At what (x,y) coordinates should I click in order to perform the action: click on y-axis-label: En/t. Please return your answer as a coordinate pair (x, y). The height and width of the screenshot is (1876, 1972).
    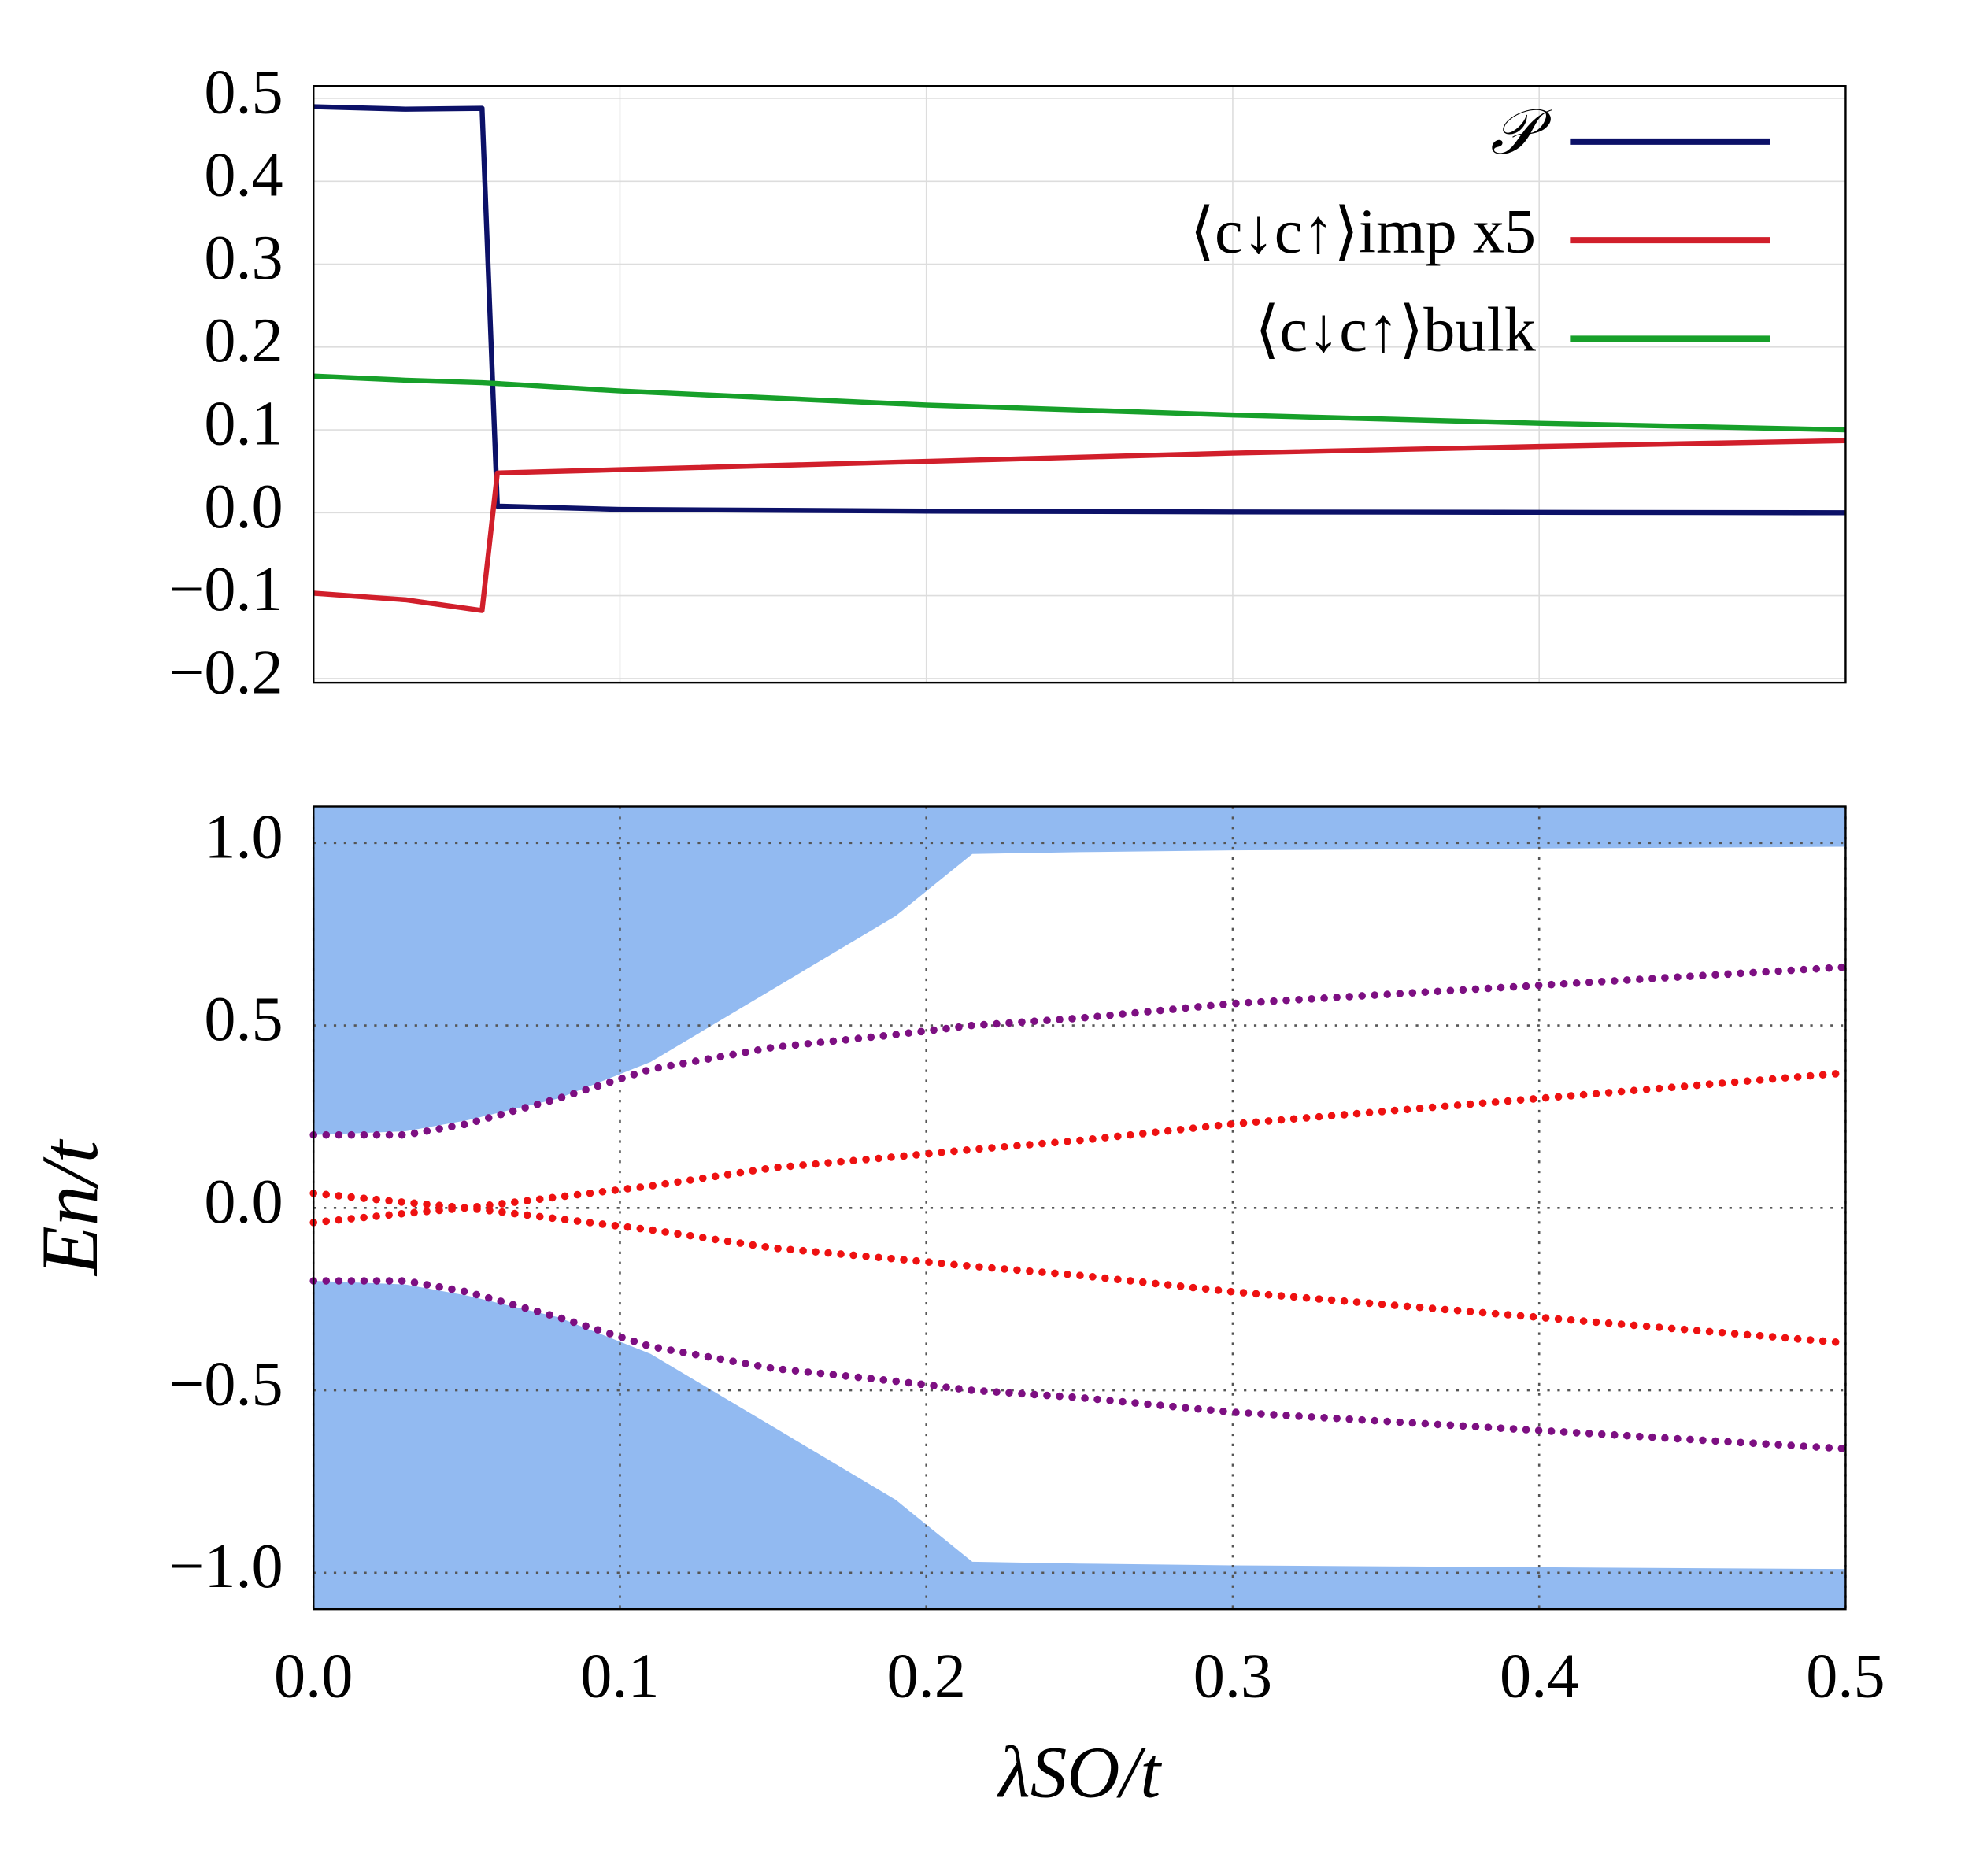
    Looking at the image, I should click on (70, 1207).